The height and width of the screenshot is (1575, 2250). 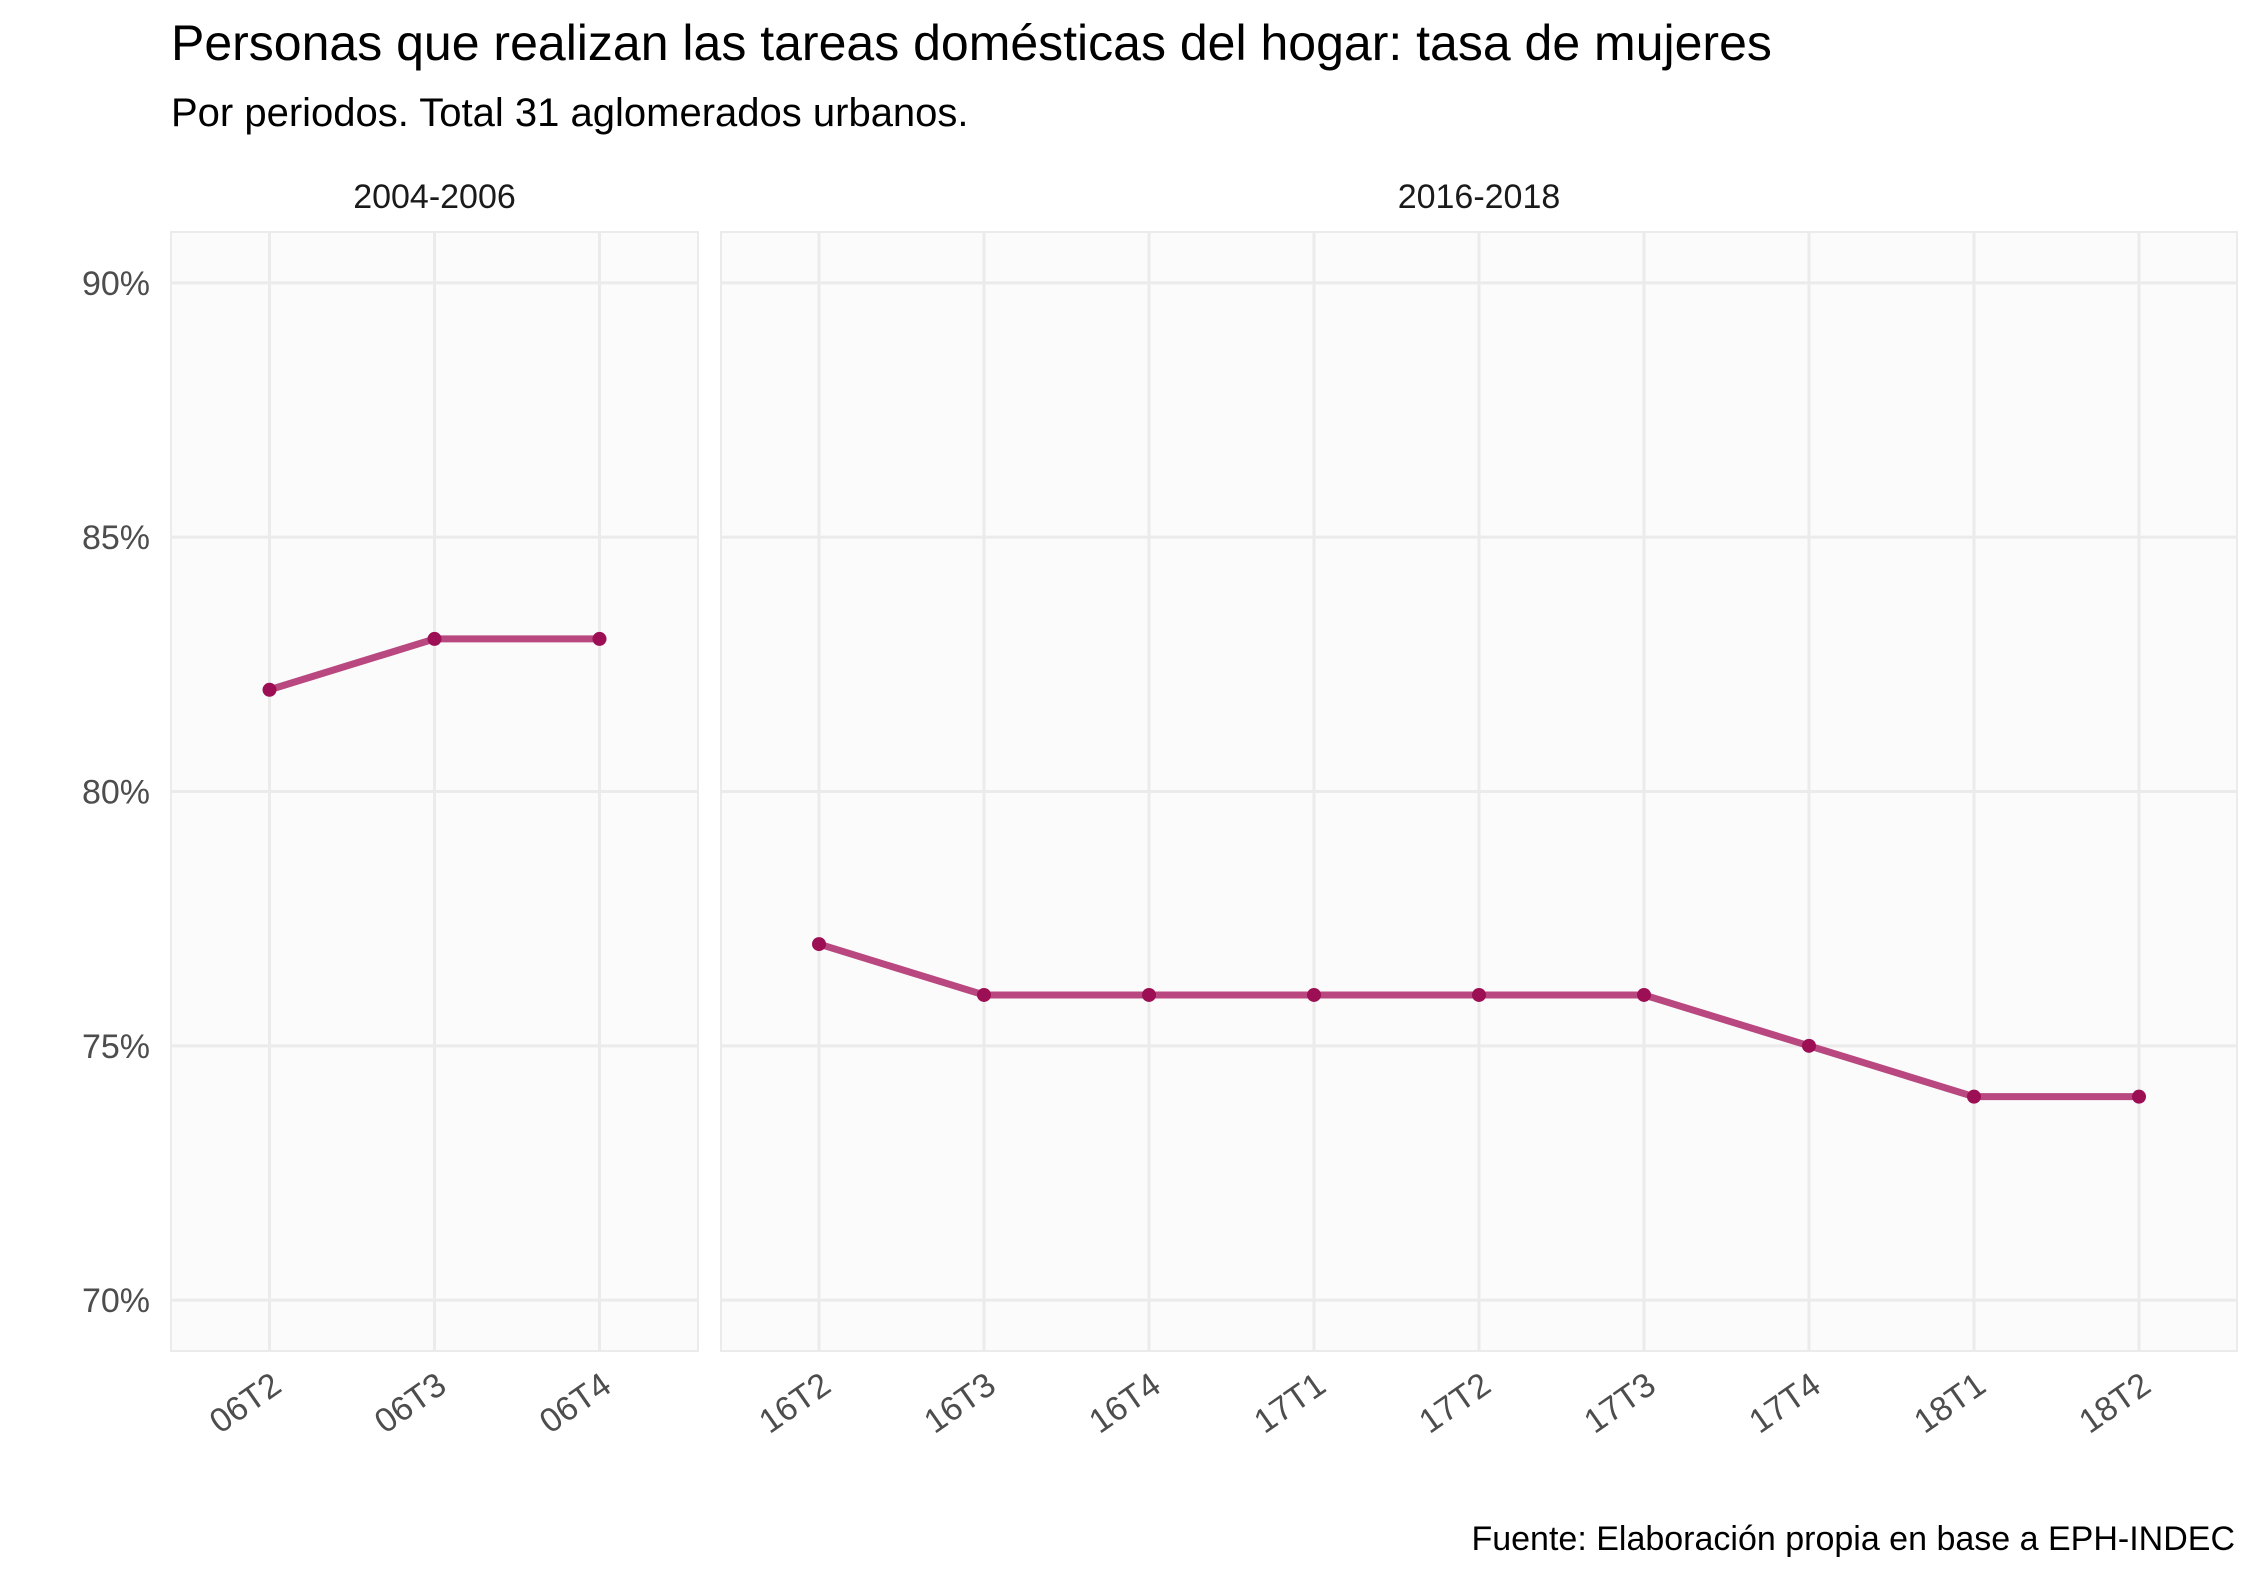 I want to click on x-tick-label: 06T4, so click(x=575, y=1403).